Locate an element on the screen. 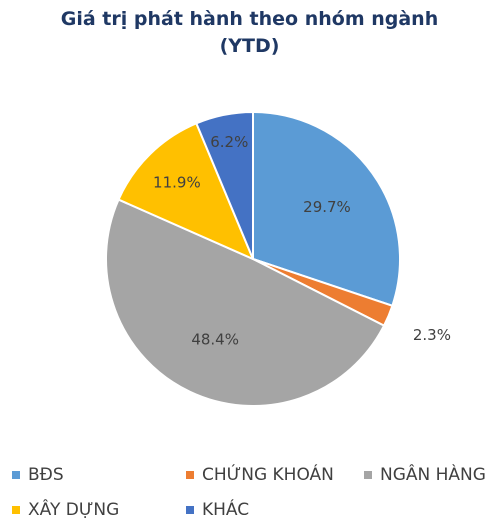  pie-slice-xay-dung is located at coordinates (186, 191).